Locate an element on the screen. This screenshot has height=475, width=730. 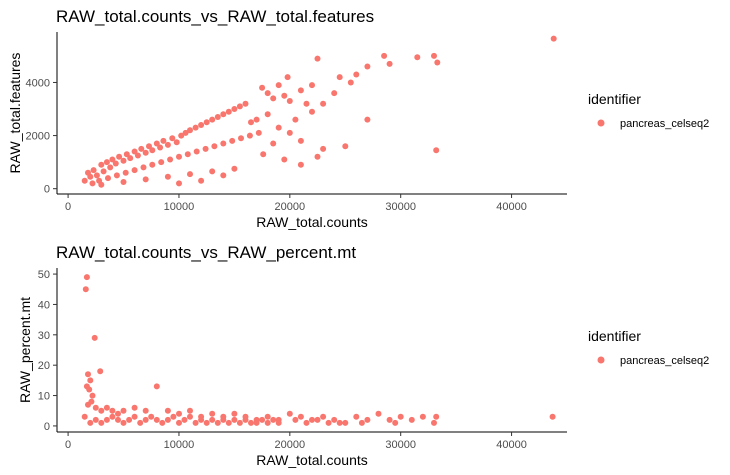
plot-2-x-ticks: 0 10000 20000 30000 40000 is located at coordinates (296, 441).